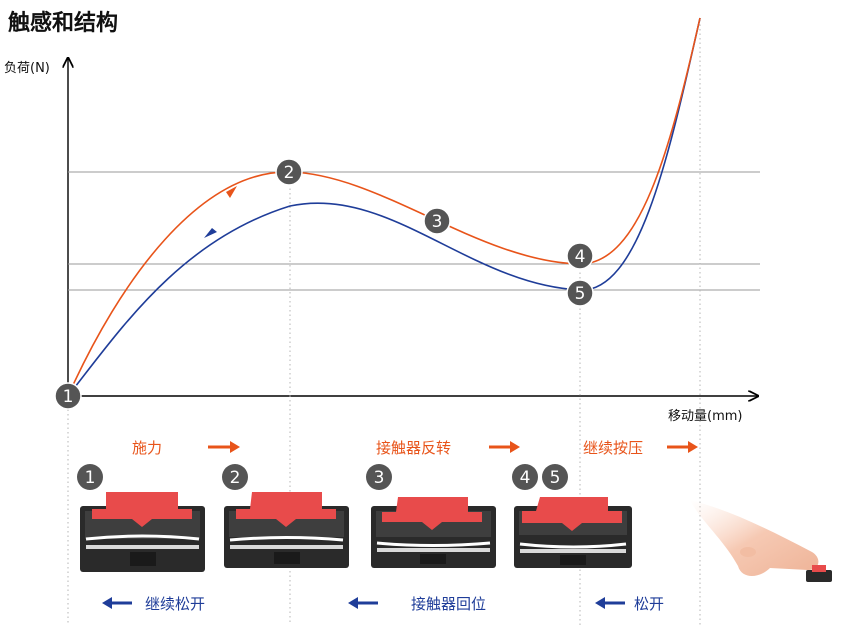  I want to click on switch-marker-2: 2, so click(235, 477).